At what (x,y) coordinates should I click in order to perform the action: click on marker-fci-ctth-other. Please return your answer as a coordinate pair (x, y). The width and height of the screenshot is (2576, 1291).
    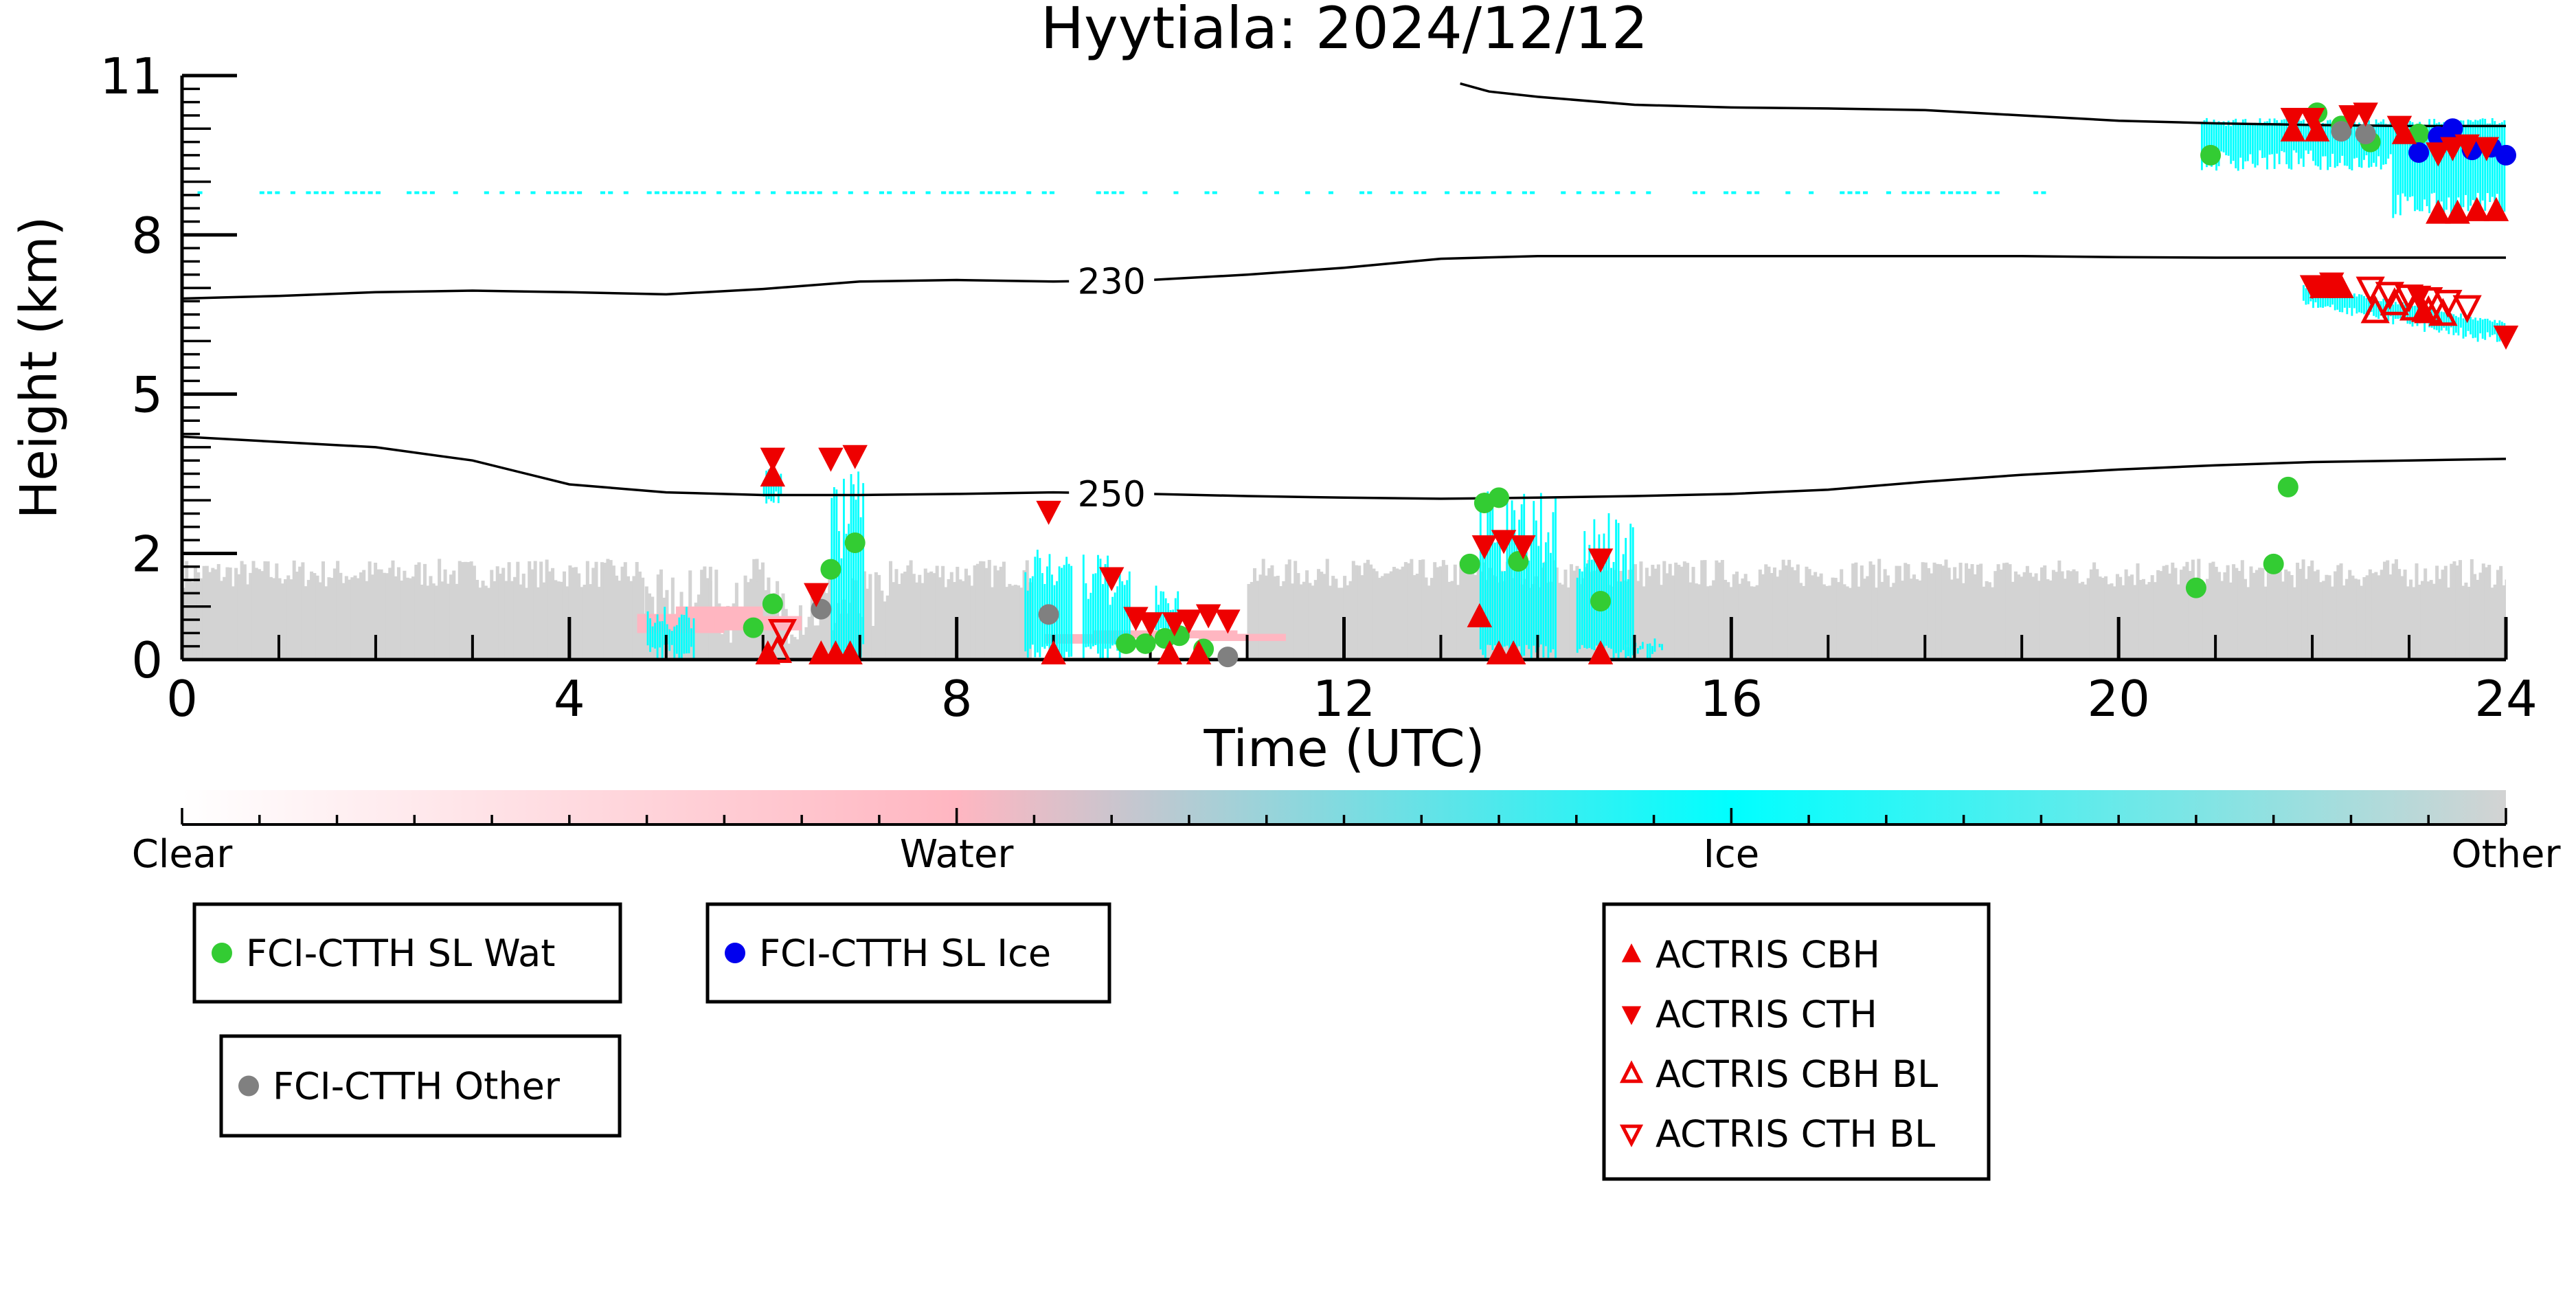
    Looking at the image, I should click on (1048, 615).